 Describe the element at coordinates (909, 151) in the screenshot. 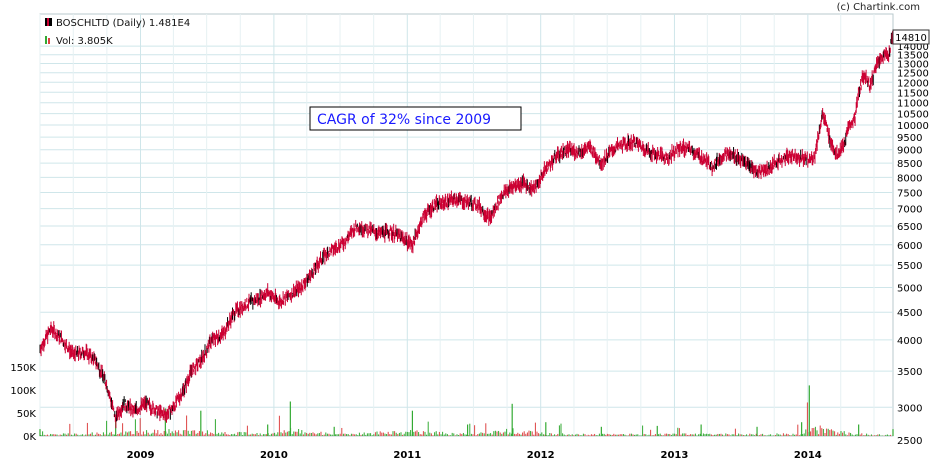

I see `y-tick-label: 9000` at that location.